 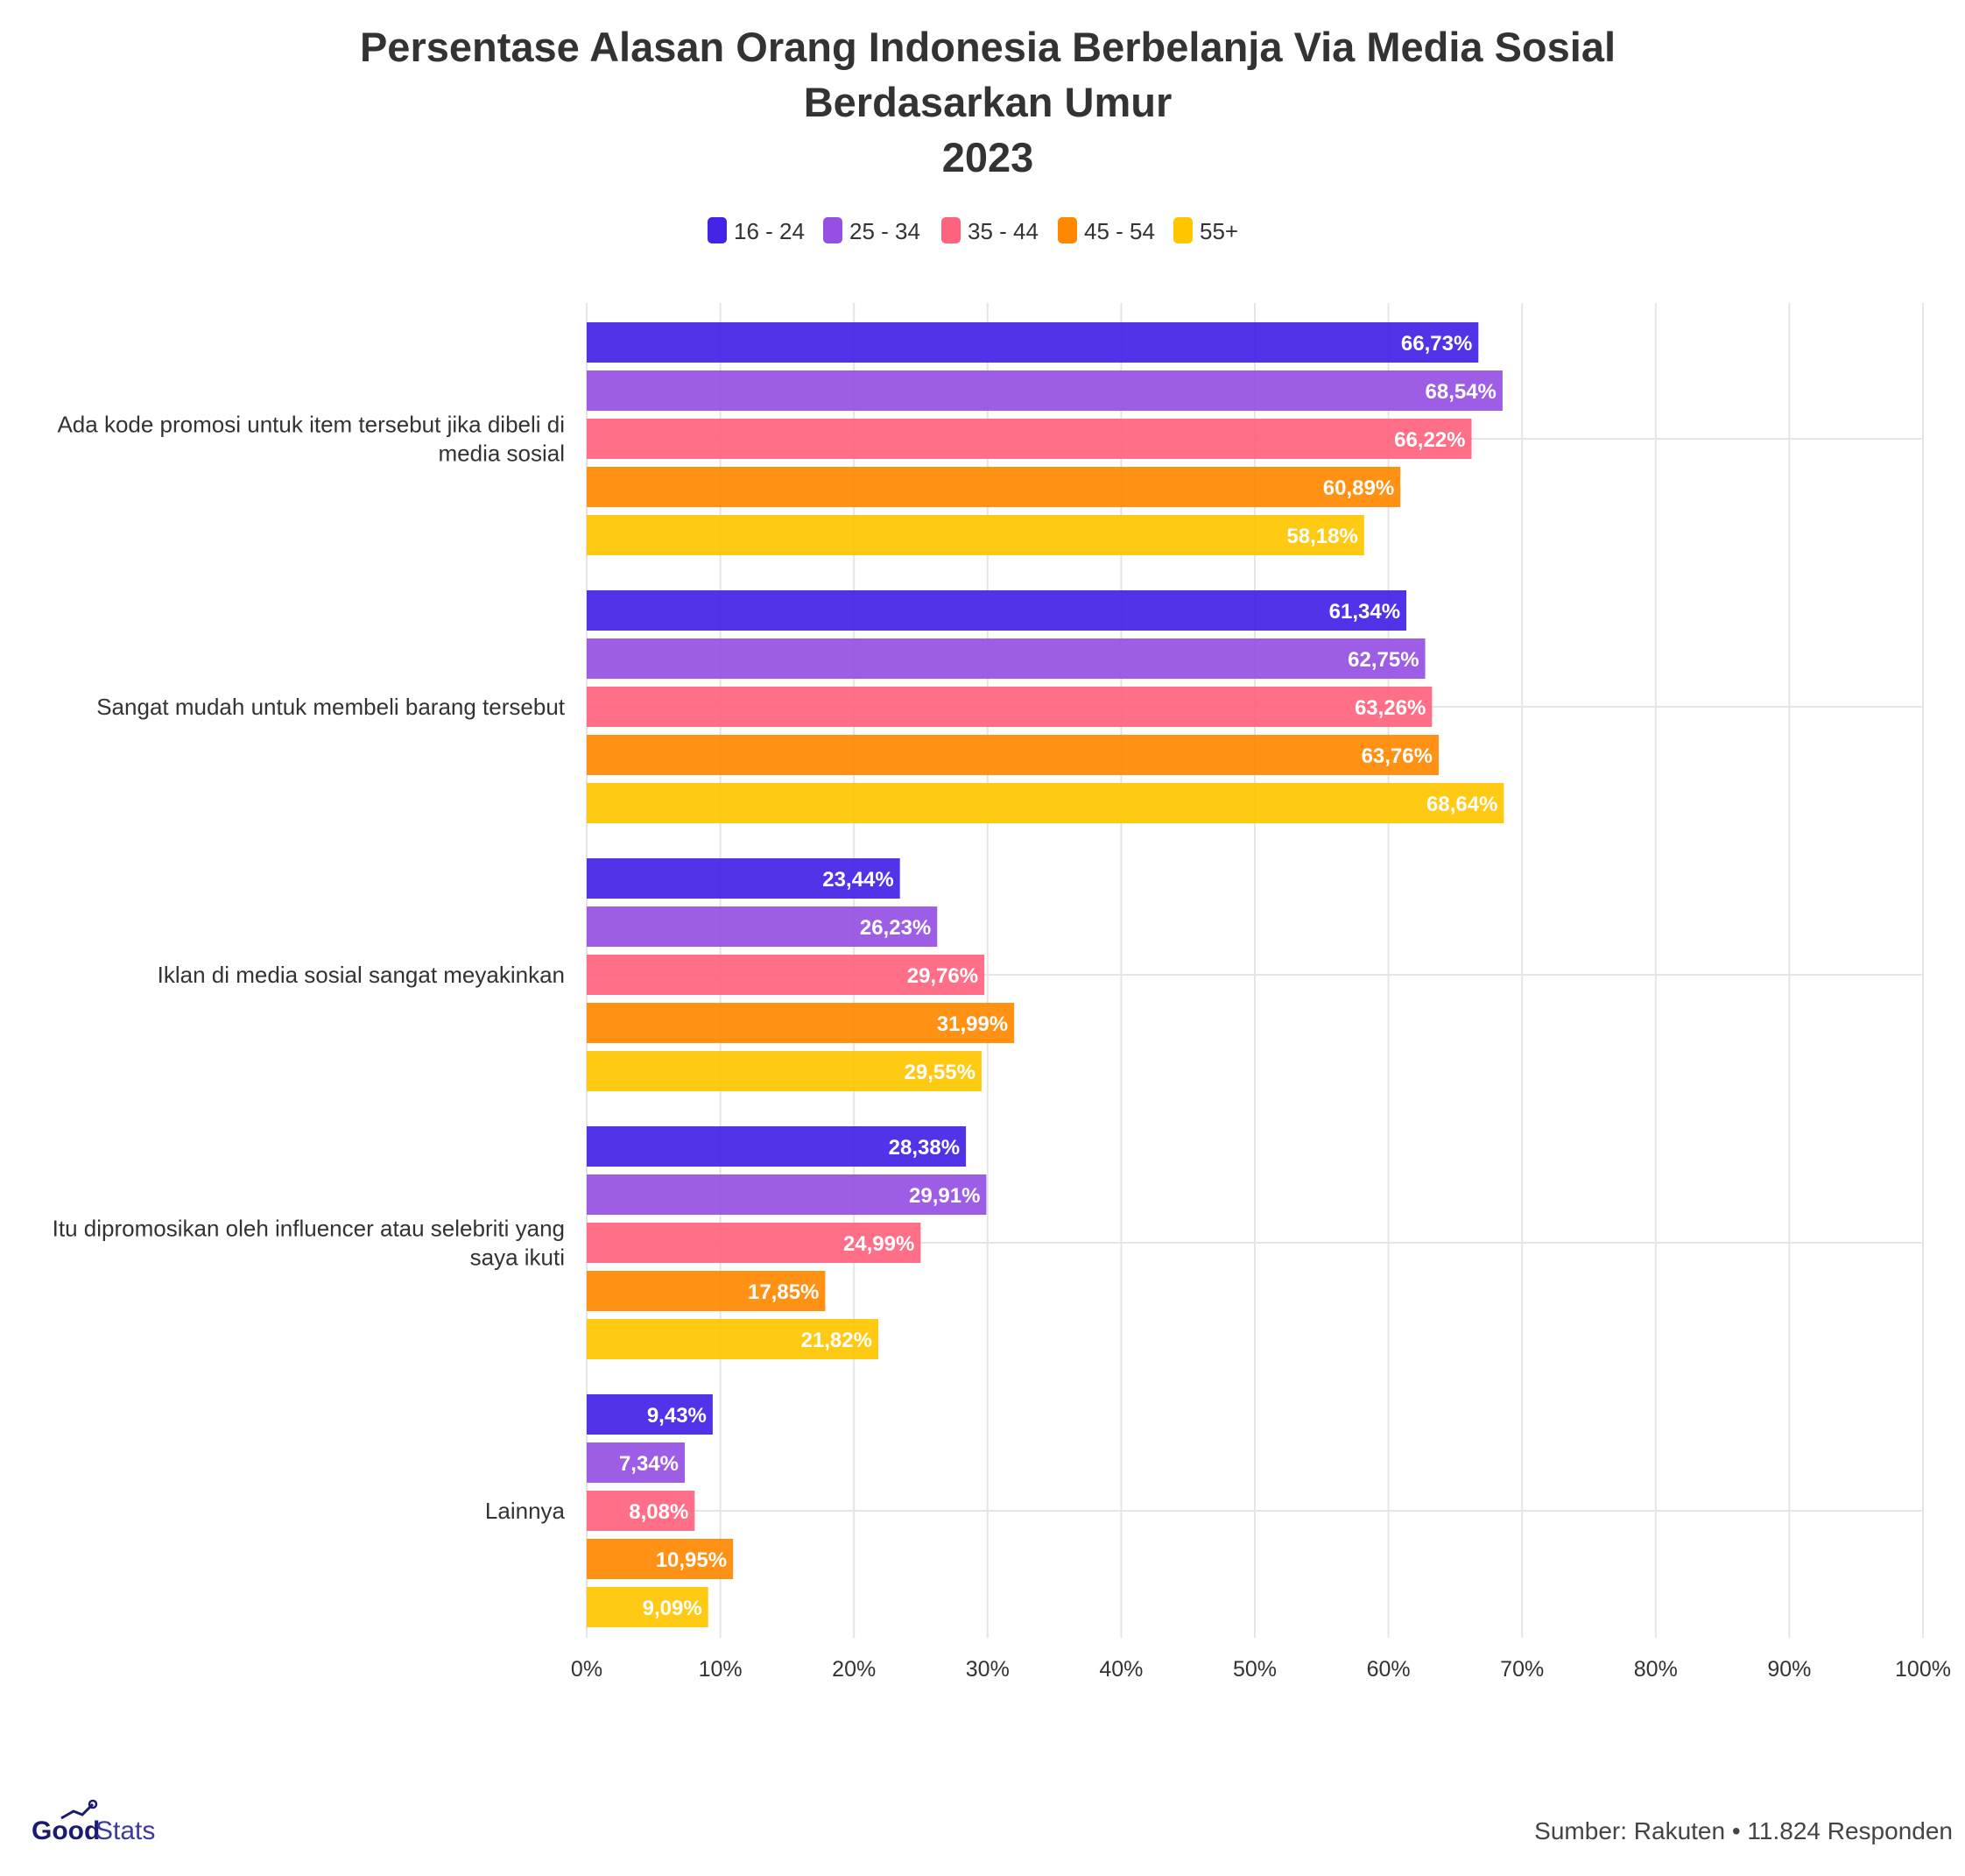 I want to click on value-label-1-5: 58,18%, so click(x=1321, y=537).